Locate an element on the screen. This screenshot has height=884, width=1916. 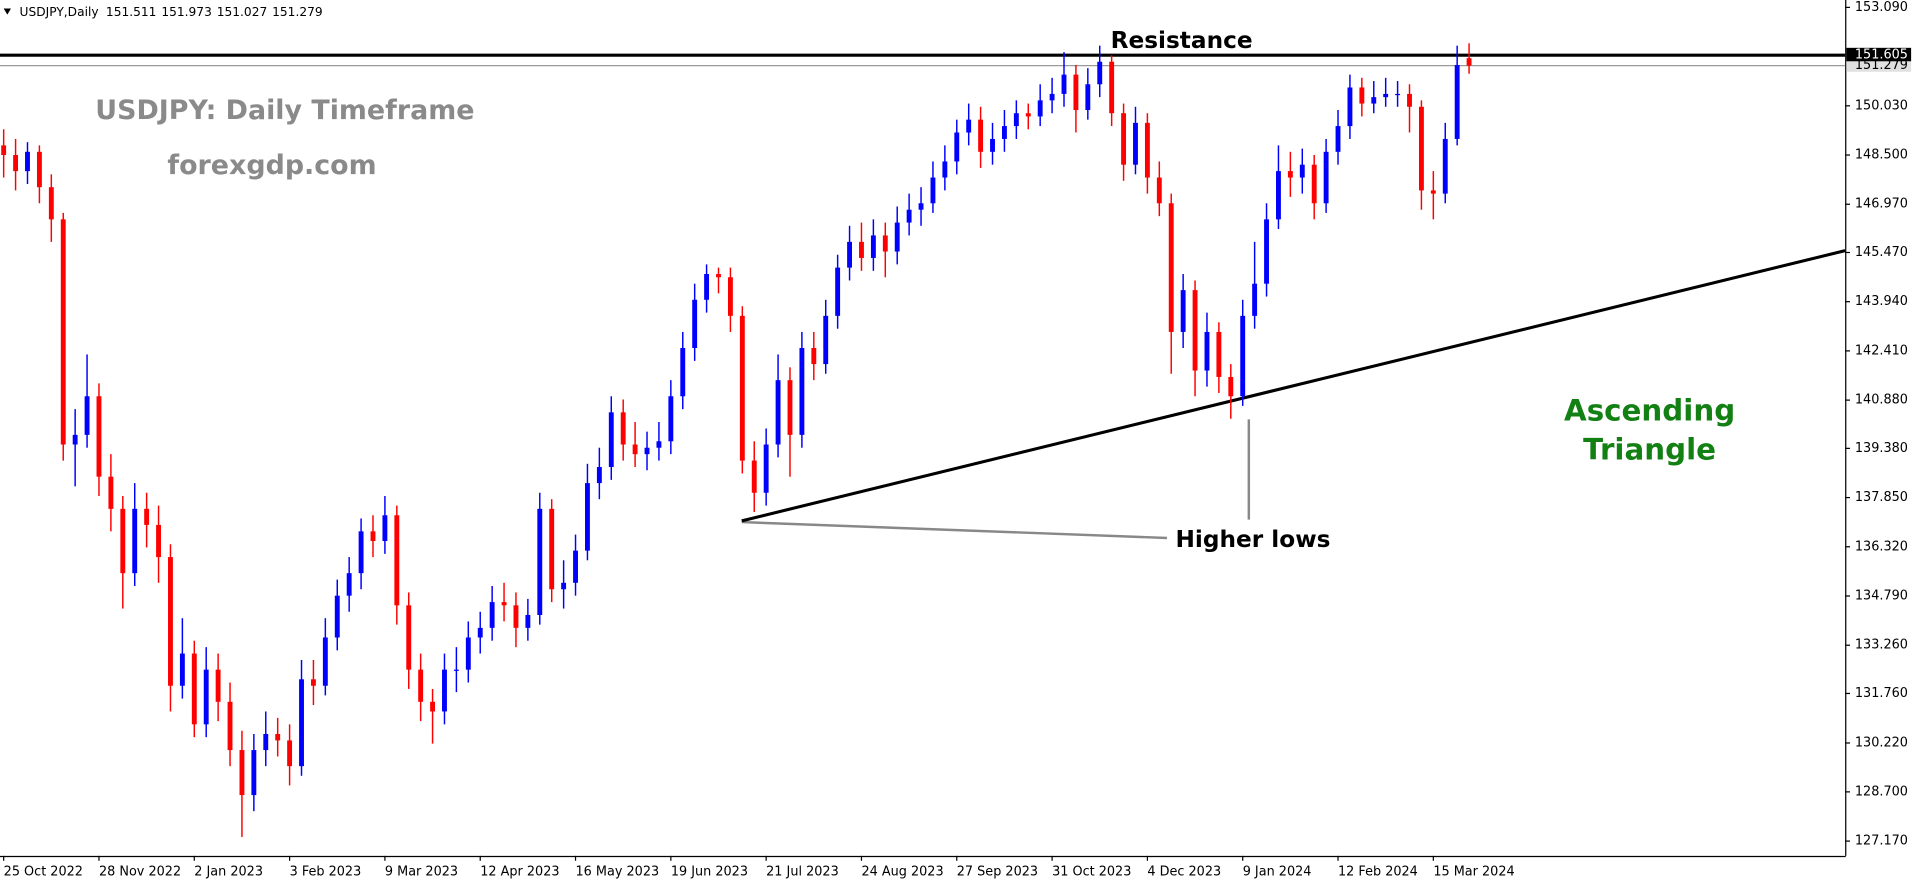
open-value: 151.511 is located at coordinates (131, 12).